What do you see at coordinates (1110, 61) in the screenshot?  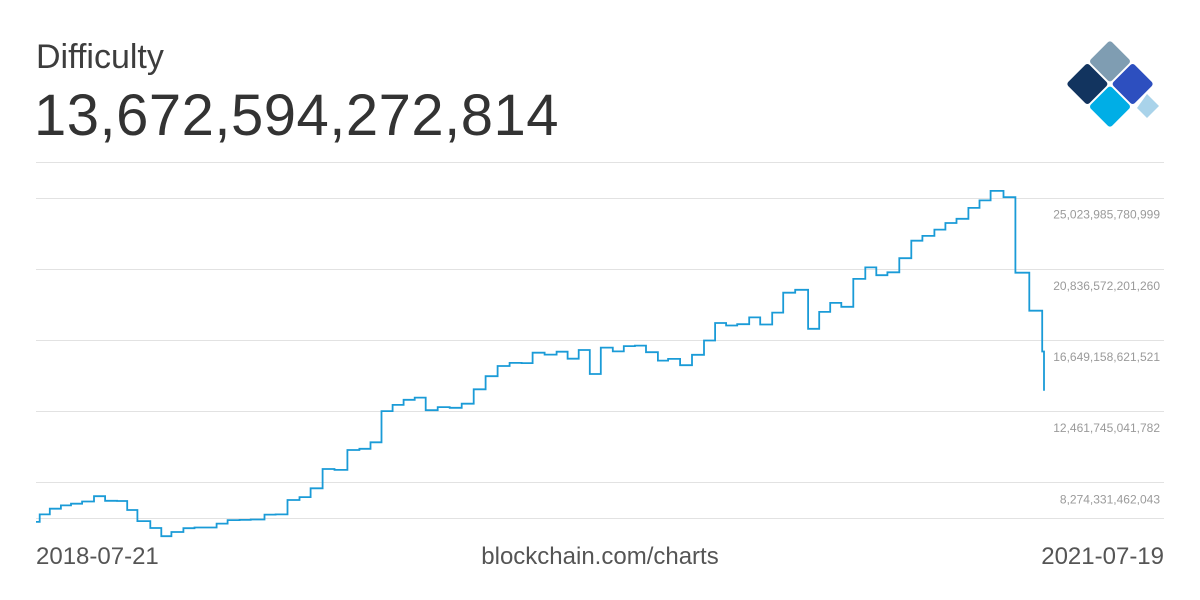 I see `logo-tile-top` at bounding box center [1110, 61].